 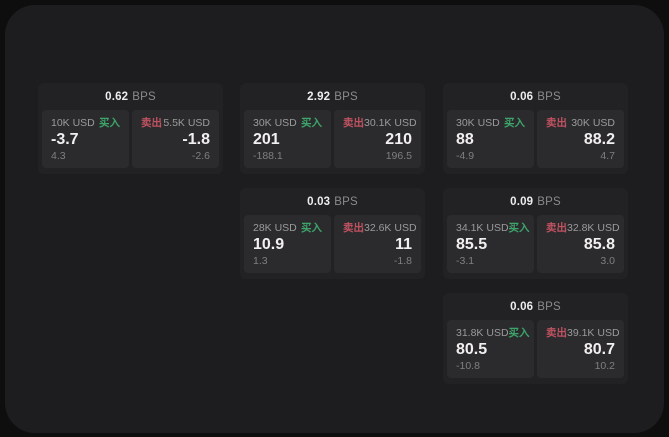 I want to click on sell-delta: 4.7, so click(x=607, y=156).